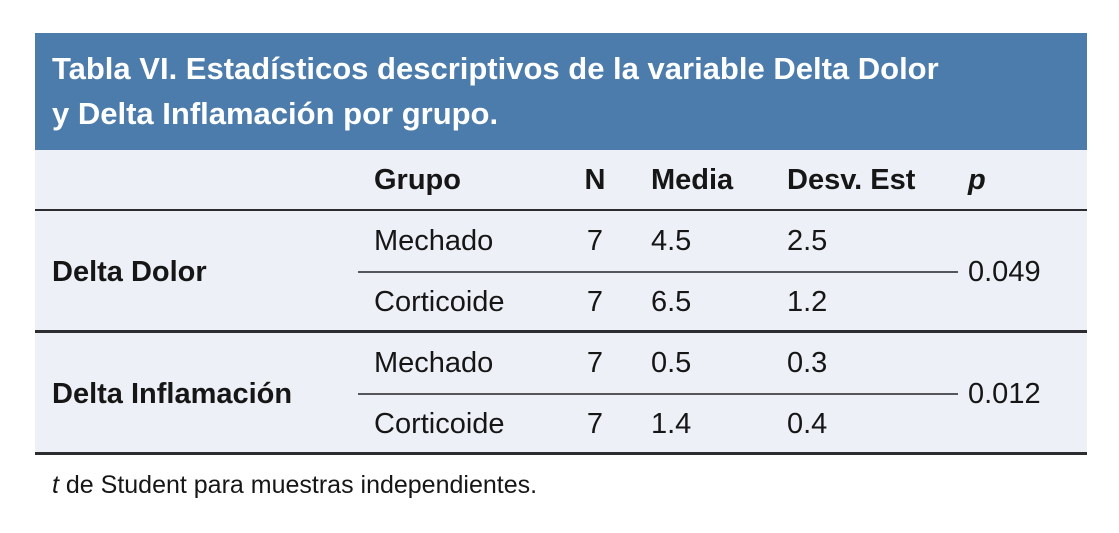 The height and width of the screenshot is (533, 1119). Describe the element at coordinates (807, 241) in the screenshot. I see `cell-desv: 2.5` at that location.